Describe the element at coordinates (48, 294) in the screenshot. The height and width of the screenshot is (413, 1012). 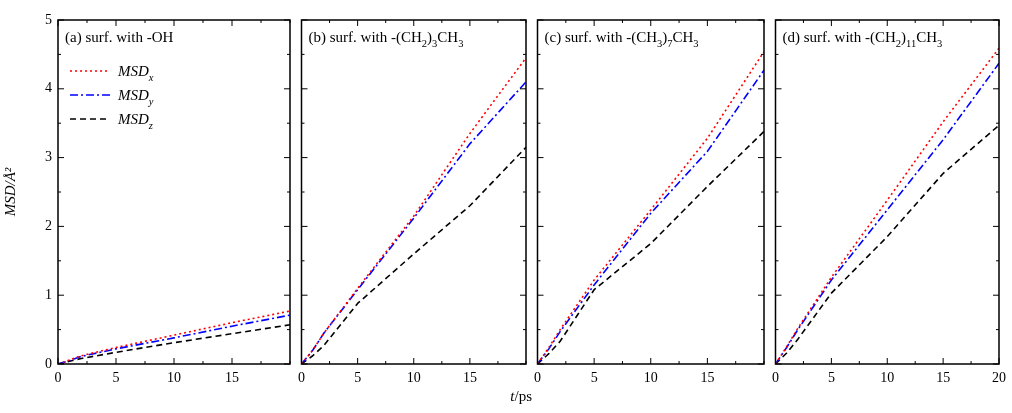
I see `y-tick-label: 1` at that location.